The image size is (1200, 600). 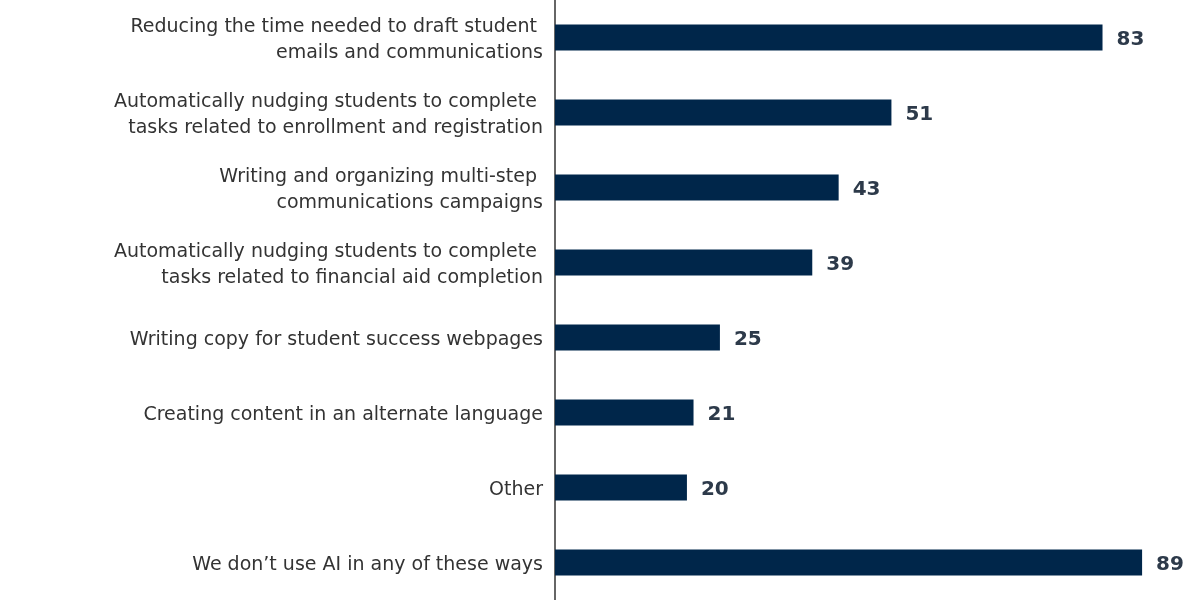 I want to click on y-tick-label: Writing and organizing multi-step communications campaigns, so click(x=381, y=187).